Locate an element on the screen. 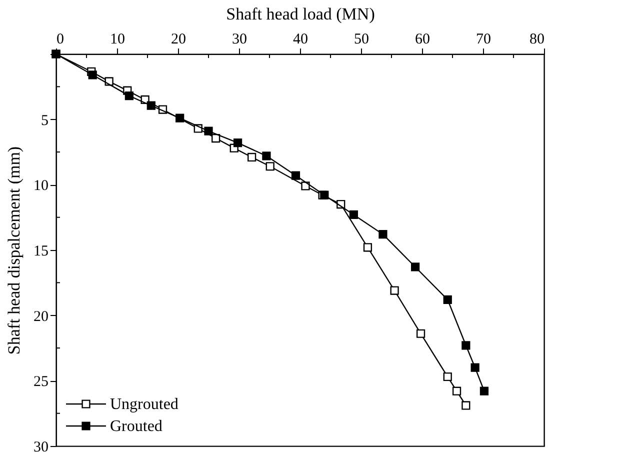  x-tick-label: 50 is located at coordinates (361, 40).